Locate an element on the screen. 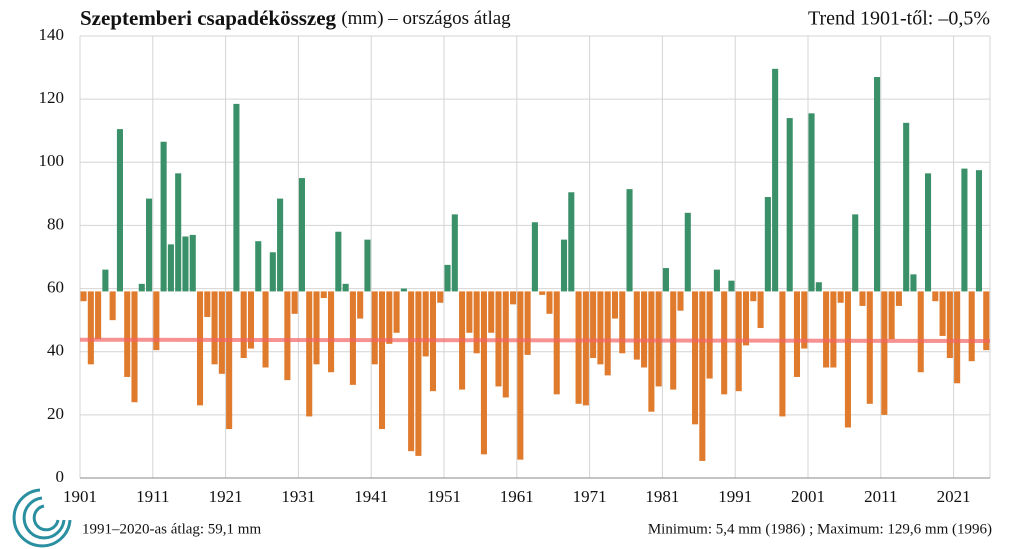  logo is located at coordinates (42, 518).